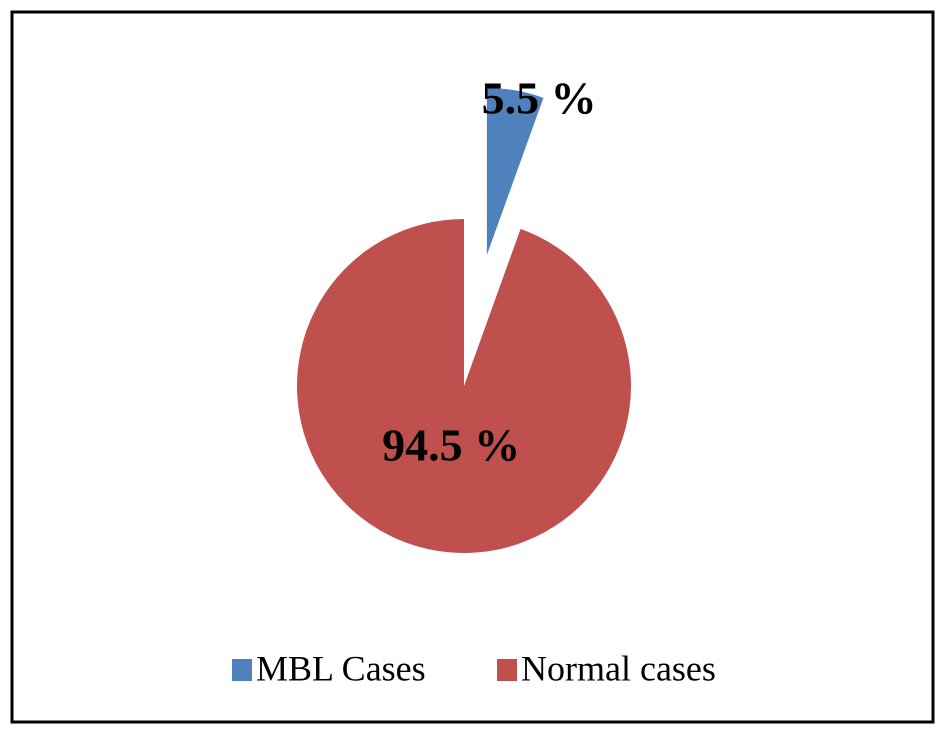  I want to click on legend-label: MBL Cases, so click(341, 668).